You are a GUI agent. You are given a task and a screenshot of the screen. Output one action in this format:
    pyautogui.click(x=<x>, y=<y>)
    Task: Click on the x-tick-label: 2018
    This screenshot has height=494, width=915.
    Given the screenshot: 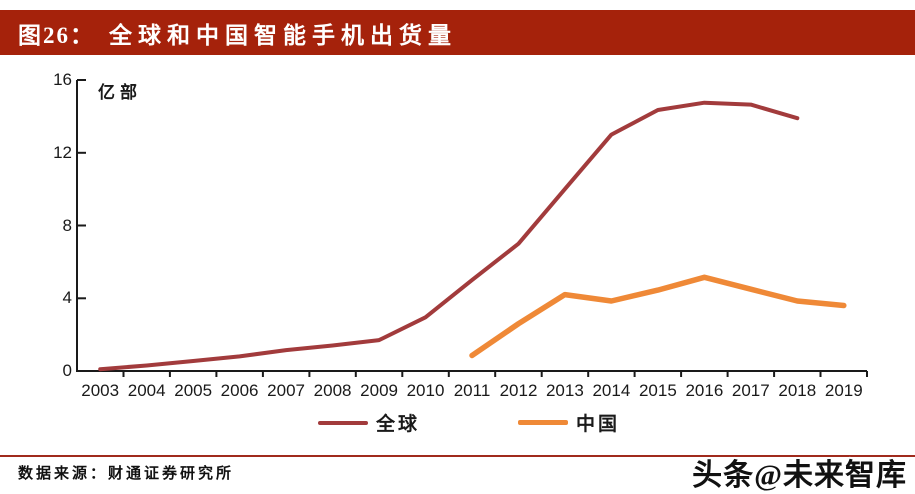 What is the action you would take?
    pyautogui.click(x=797, y=390)
    